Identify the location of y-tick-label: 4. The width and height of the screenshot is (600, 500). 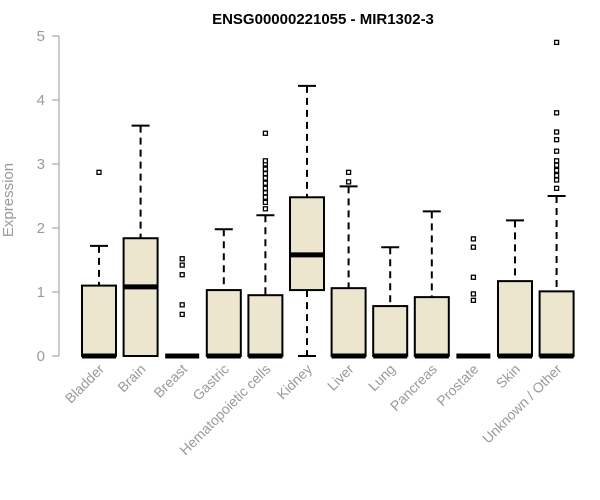
(41, 100).